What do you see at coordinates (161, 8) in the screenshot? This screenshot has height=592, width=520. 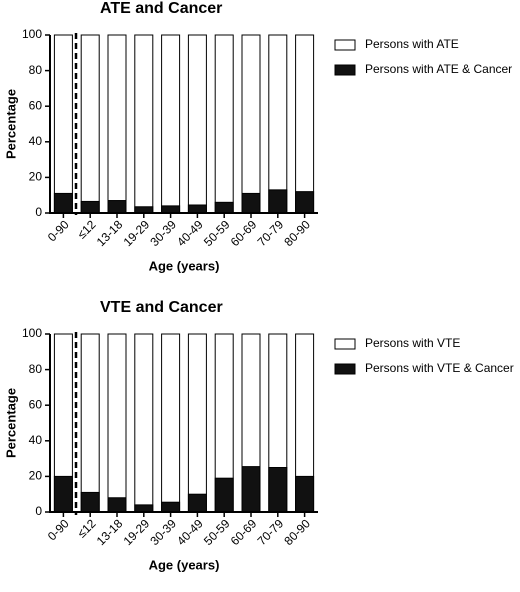 I see `chart-title: ATE and Cancer` at bounding box center [161, 8].